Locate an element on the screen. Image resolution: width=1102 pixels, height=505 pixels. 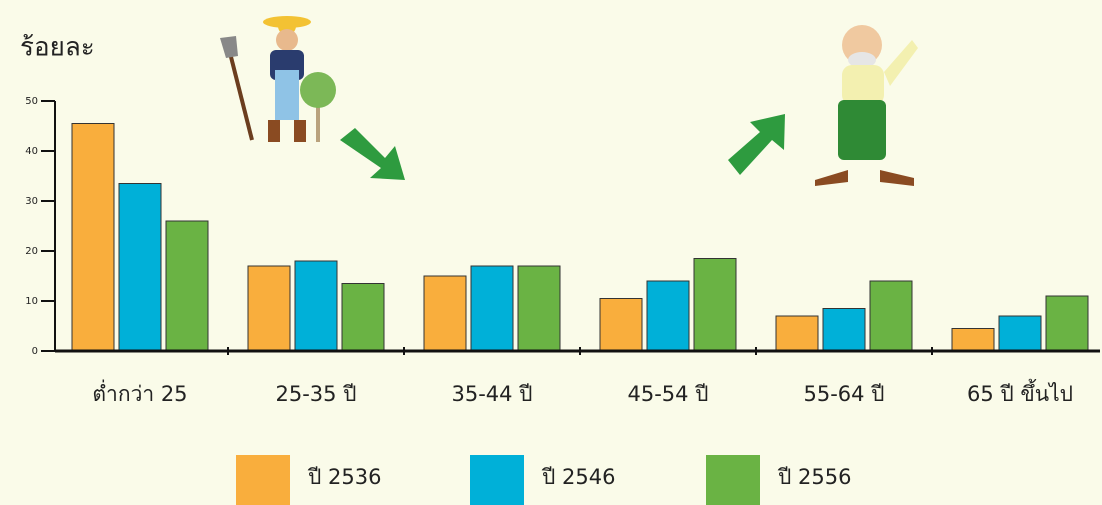
y-tick-label: 10 is located at coordinates (31, 301).